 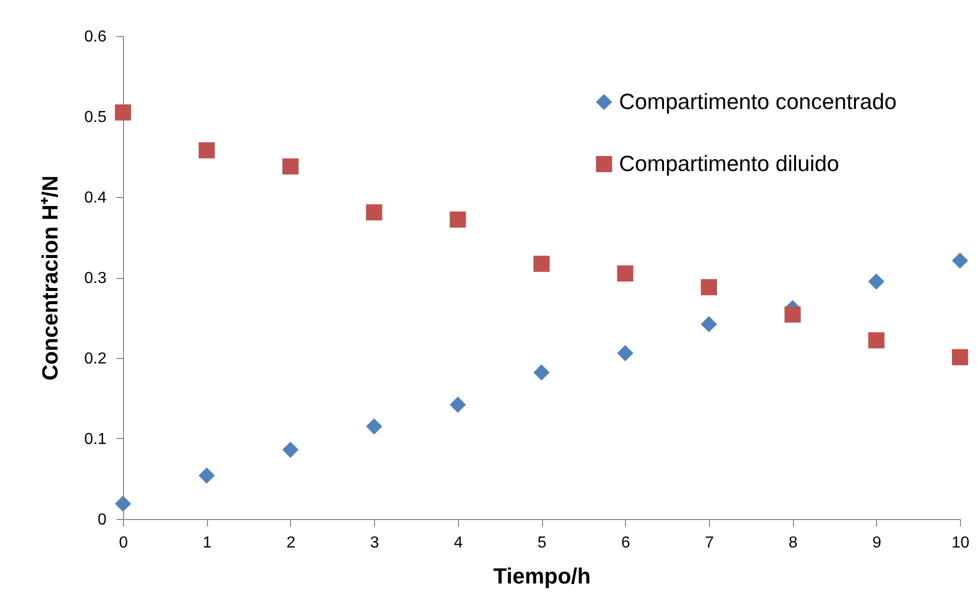 What do you see at coordinates (758, 101) in the screenshot?
I see `legend-label: Compartimento concentrado` at bounding box center [758, 101].